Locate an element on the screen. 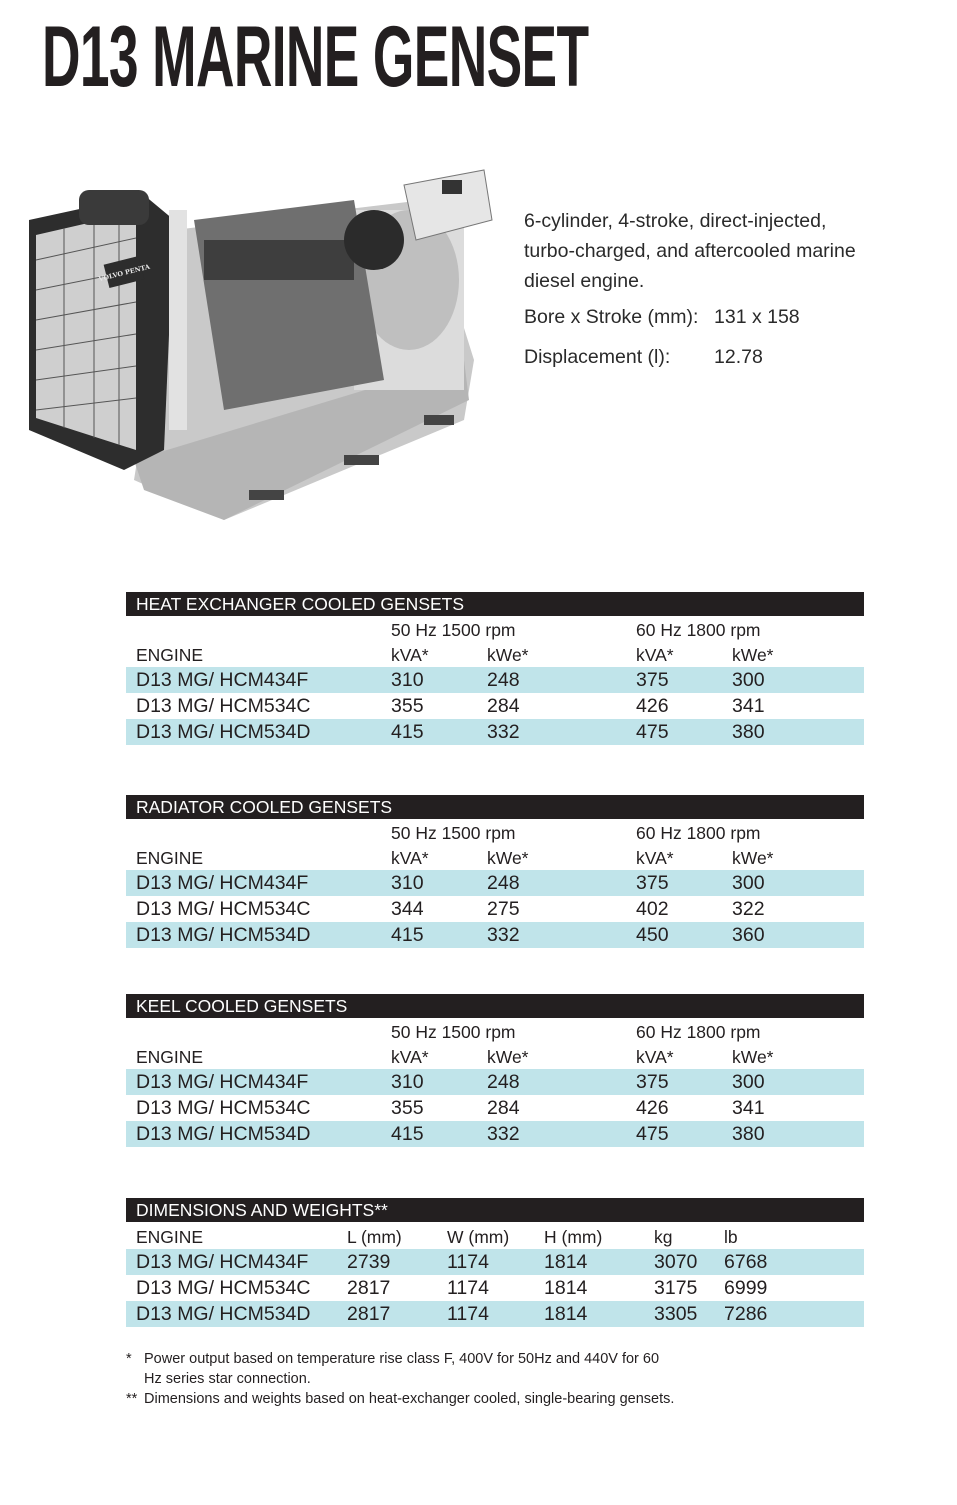  spec-value: 12.78 is located at coordinates (738, 357).